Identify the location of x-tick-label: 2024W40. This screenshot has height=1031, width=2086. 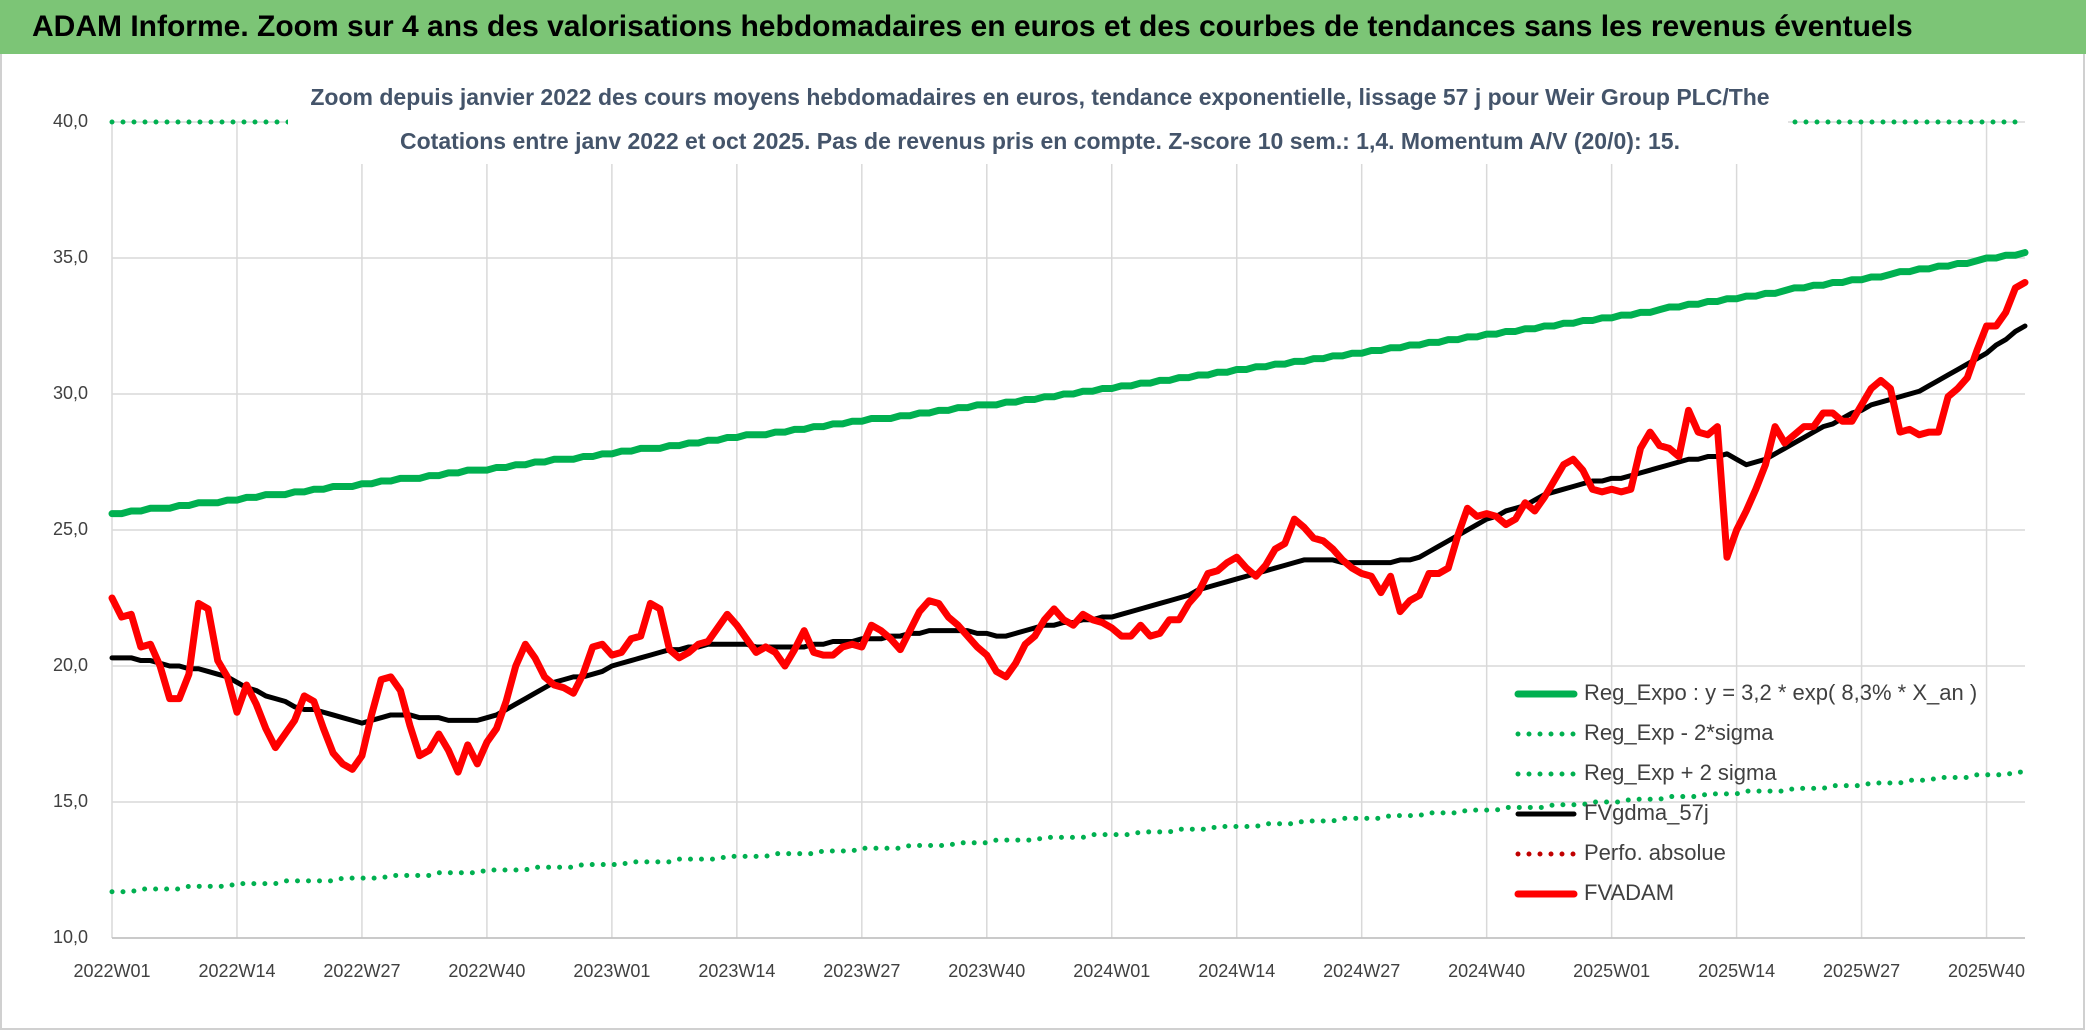
(1486, 971).